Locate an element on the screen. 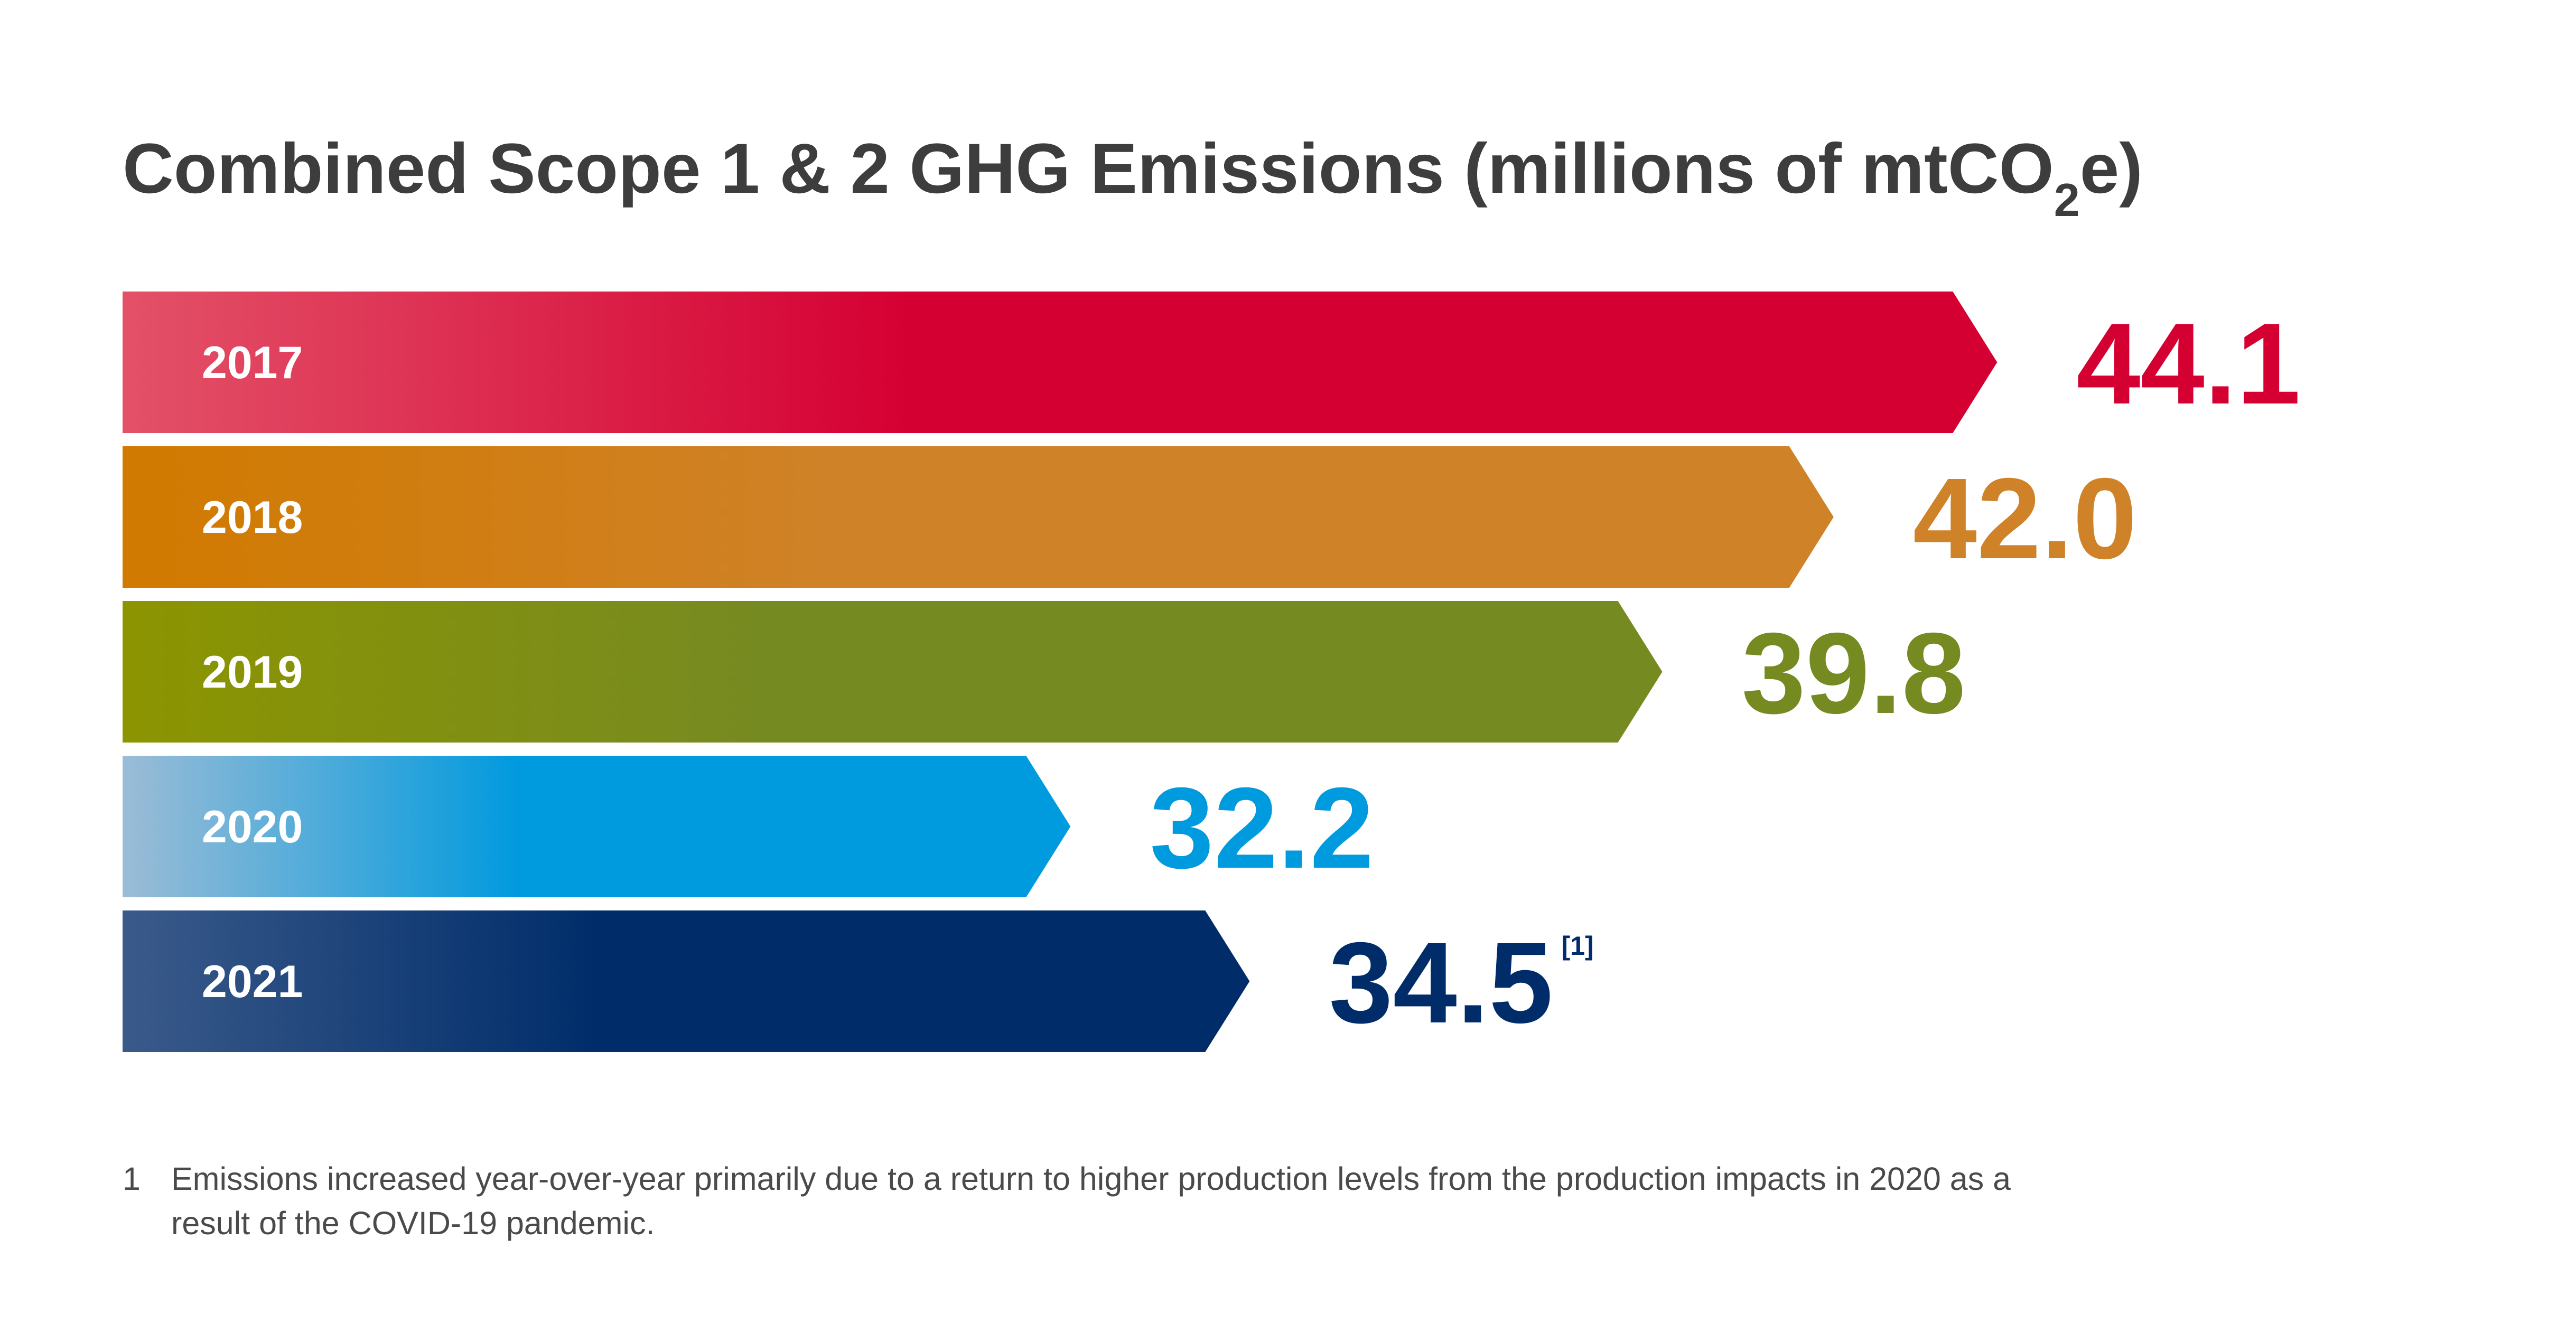  bar-2021 is located at coordinates (686, 981).